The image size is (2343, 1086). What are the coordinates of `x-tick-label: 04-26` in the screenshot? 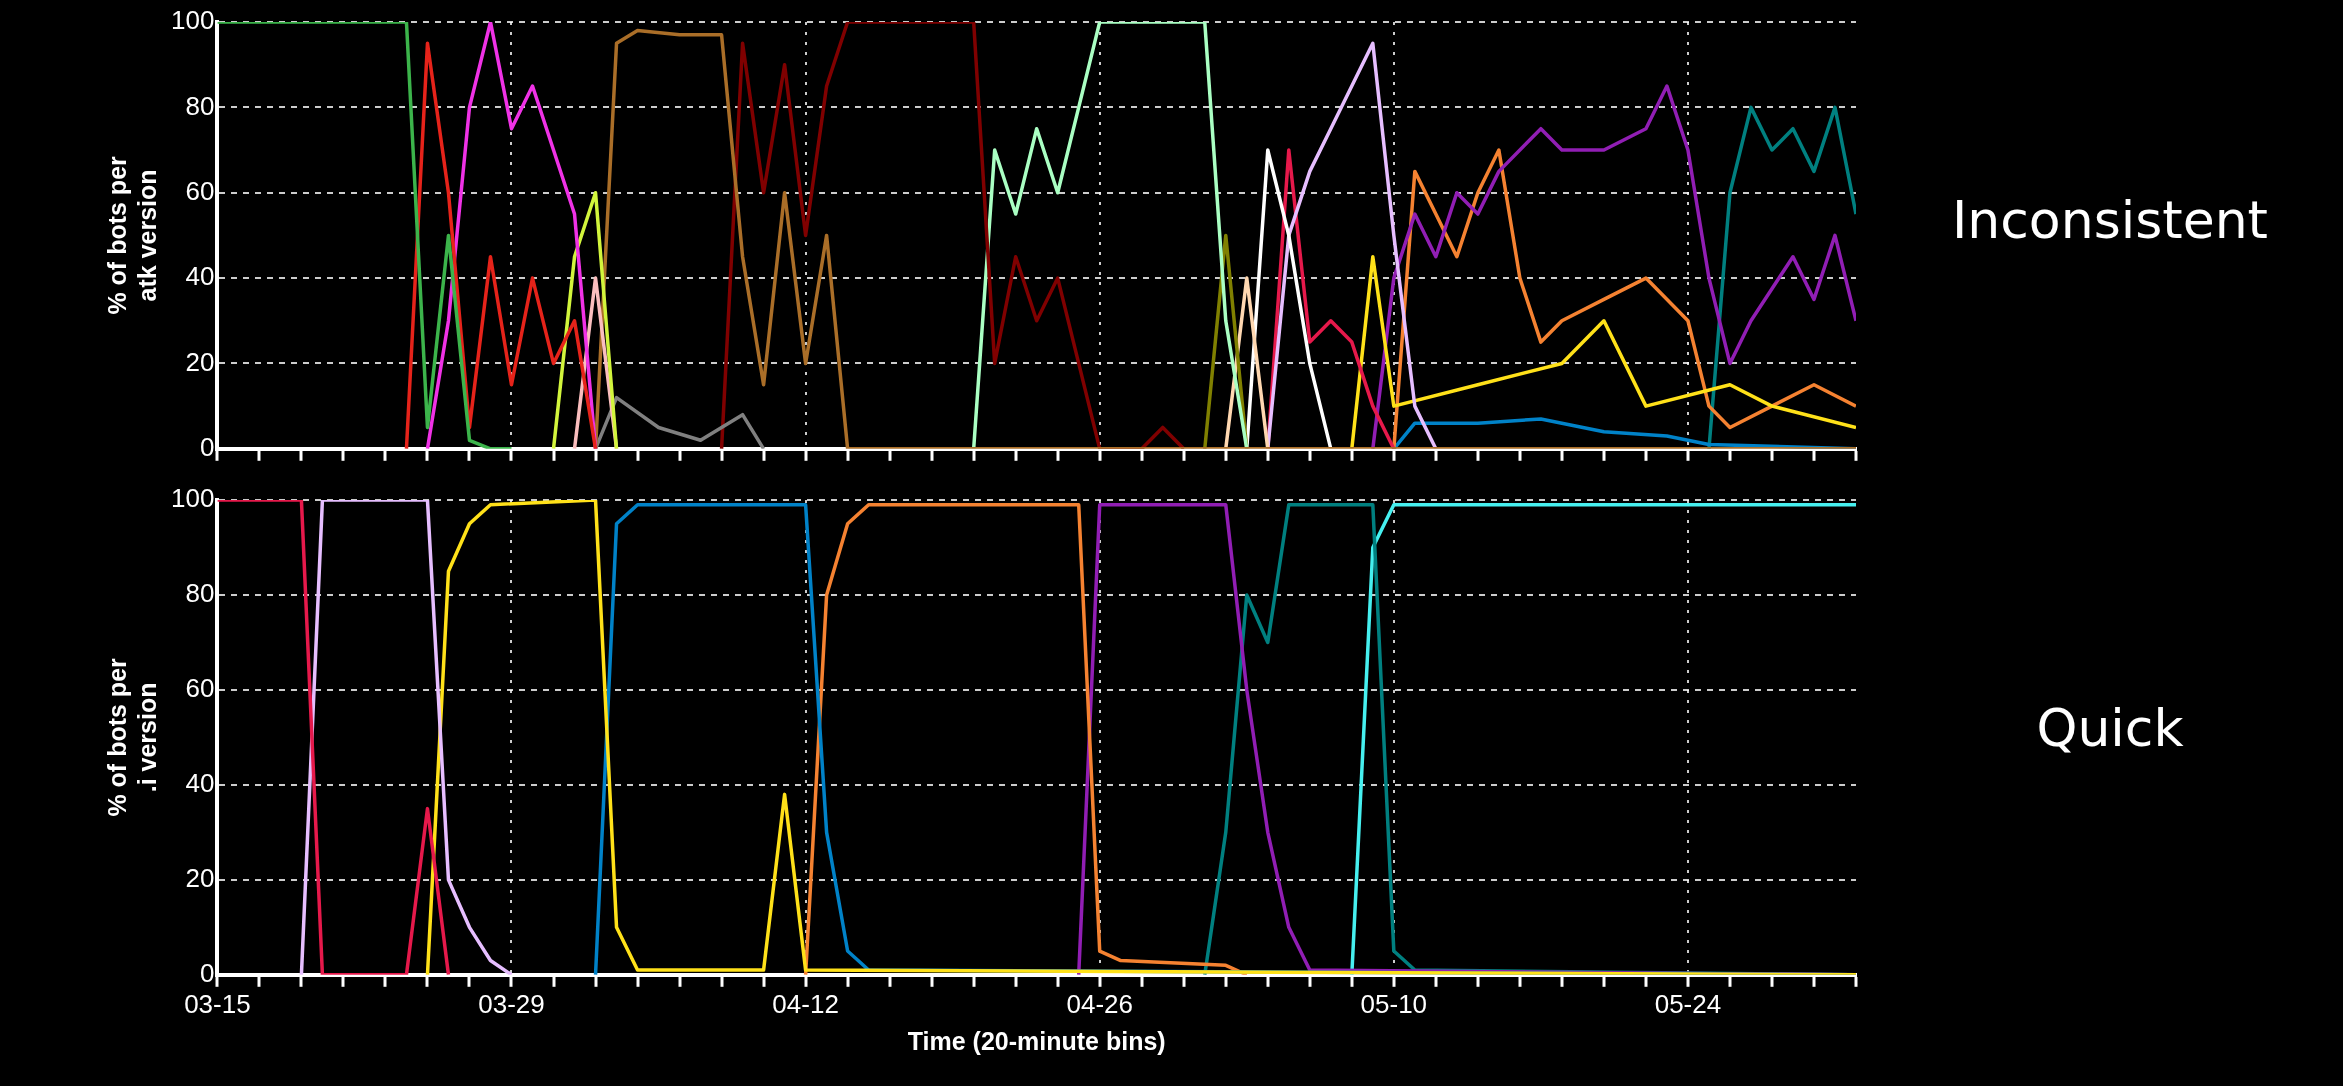 It's located at (1099, 1003).